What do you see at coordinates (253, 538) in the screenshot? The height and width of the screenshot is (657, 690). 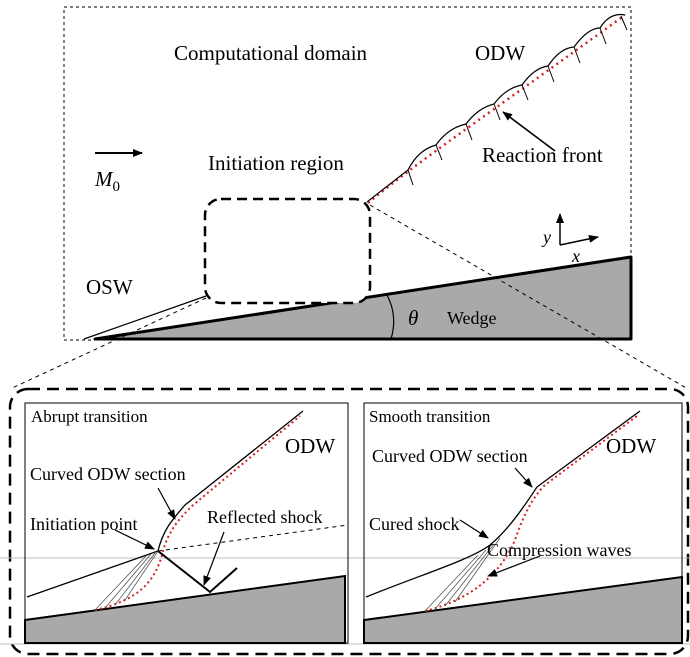 I see `left-dashed-continuation` at bounding box center [253, 538].